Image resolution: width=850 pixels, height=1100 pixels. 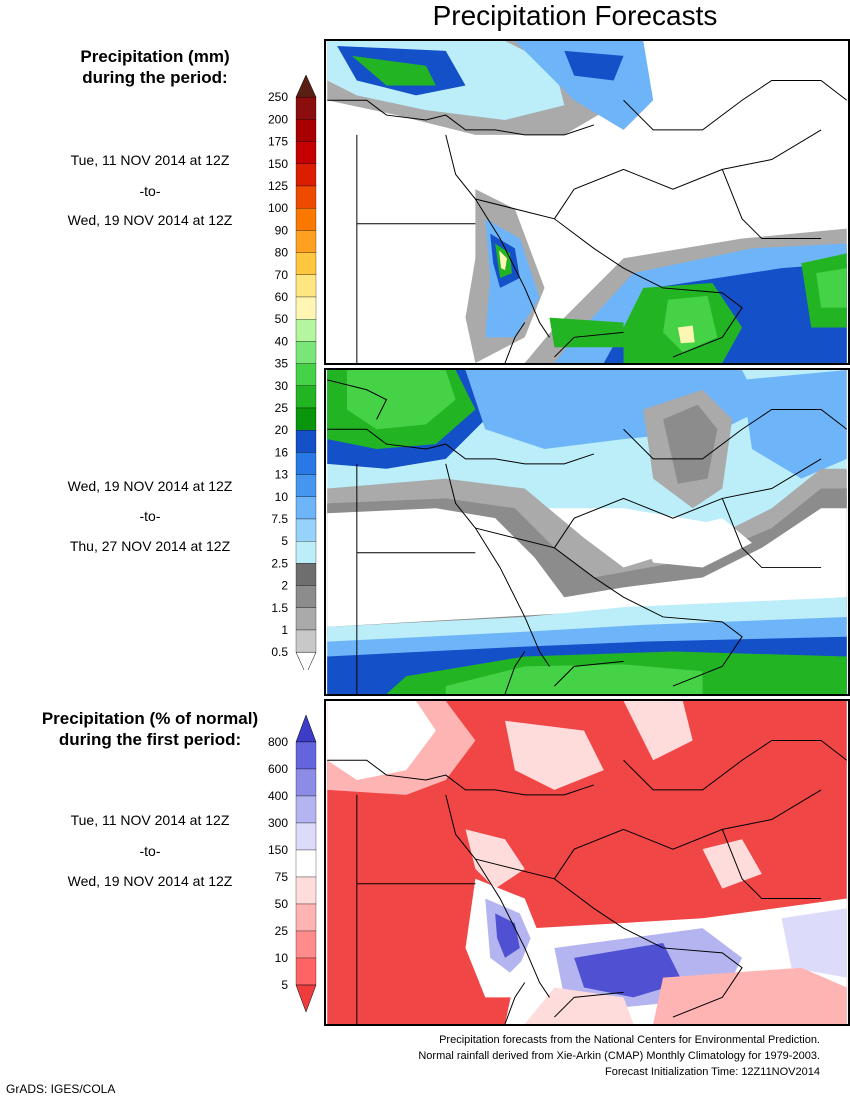 I want to click on percent-colorbar-tick-label: 75, so click(x=282, y=877).